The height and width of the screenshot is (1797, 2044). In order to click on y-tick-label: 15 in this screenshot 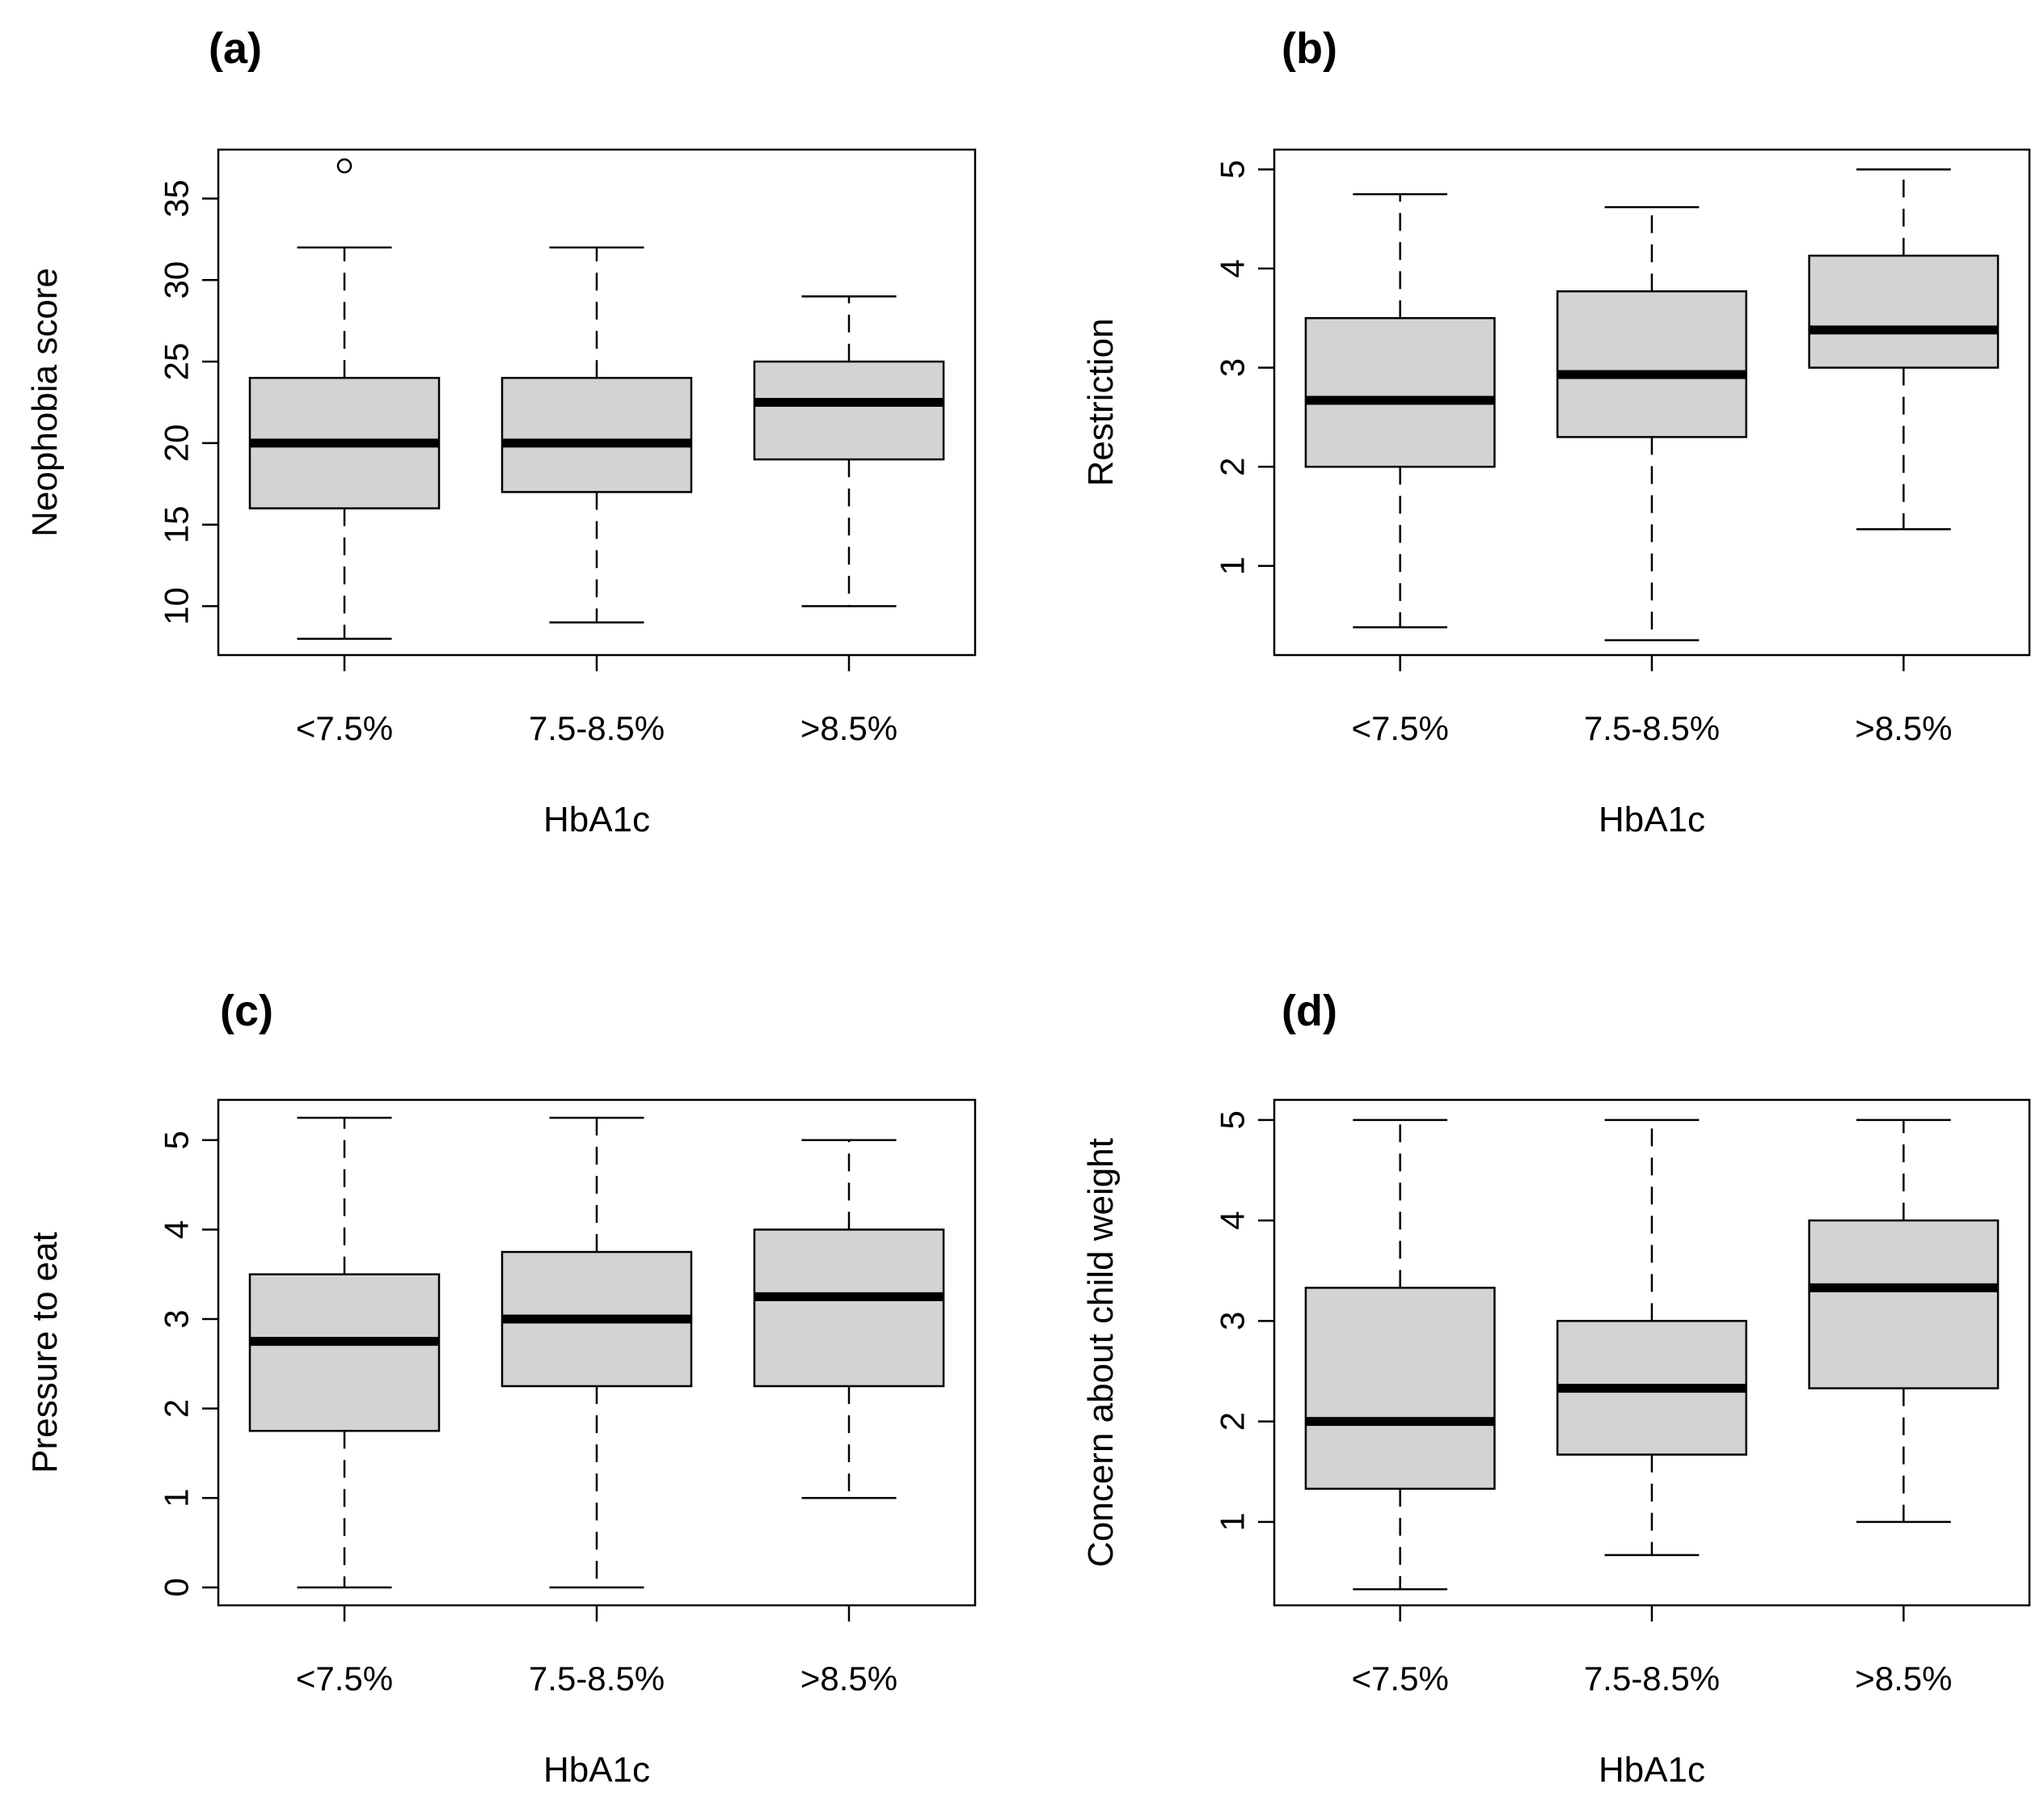, I will do `click(177, 524)`.